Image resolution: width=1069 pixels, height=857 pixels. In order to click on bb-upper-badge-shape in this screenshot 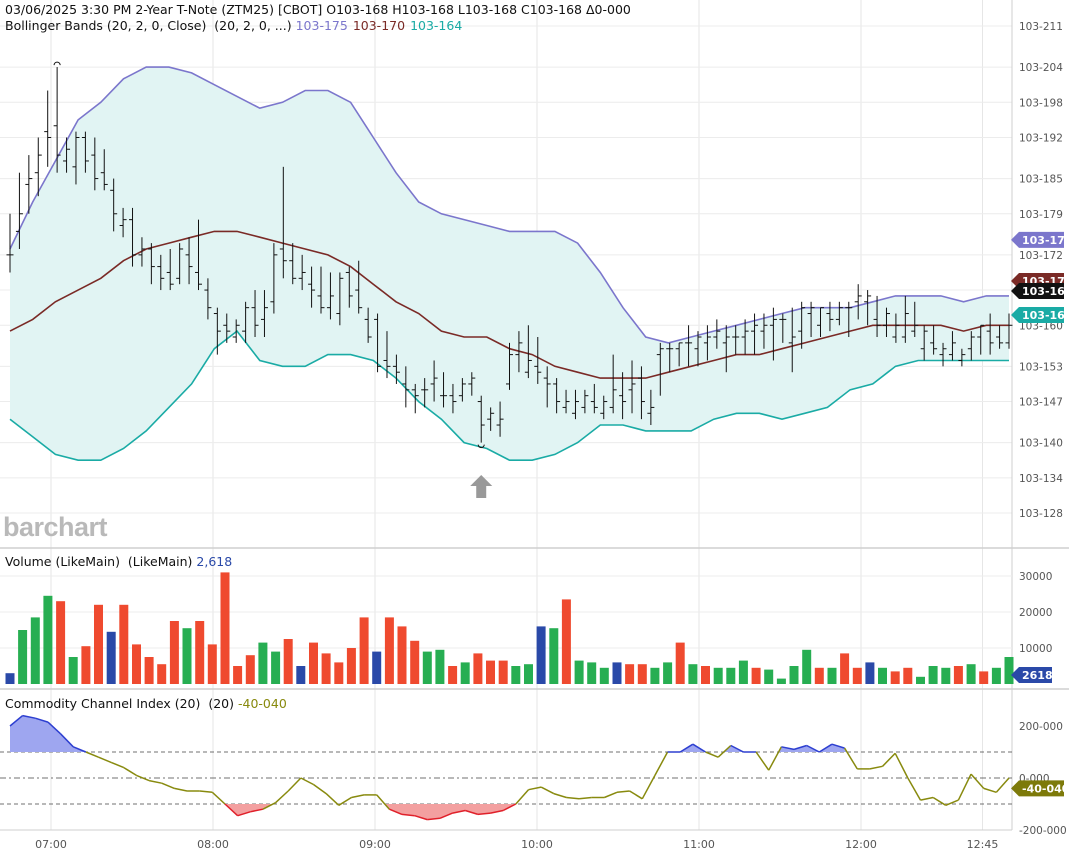, I will do `click(1037, 239)`.